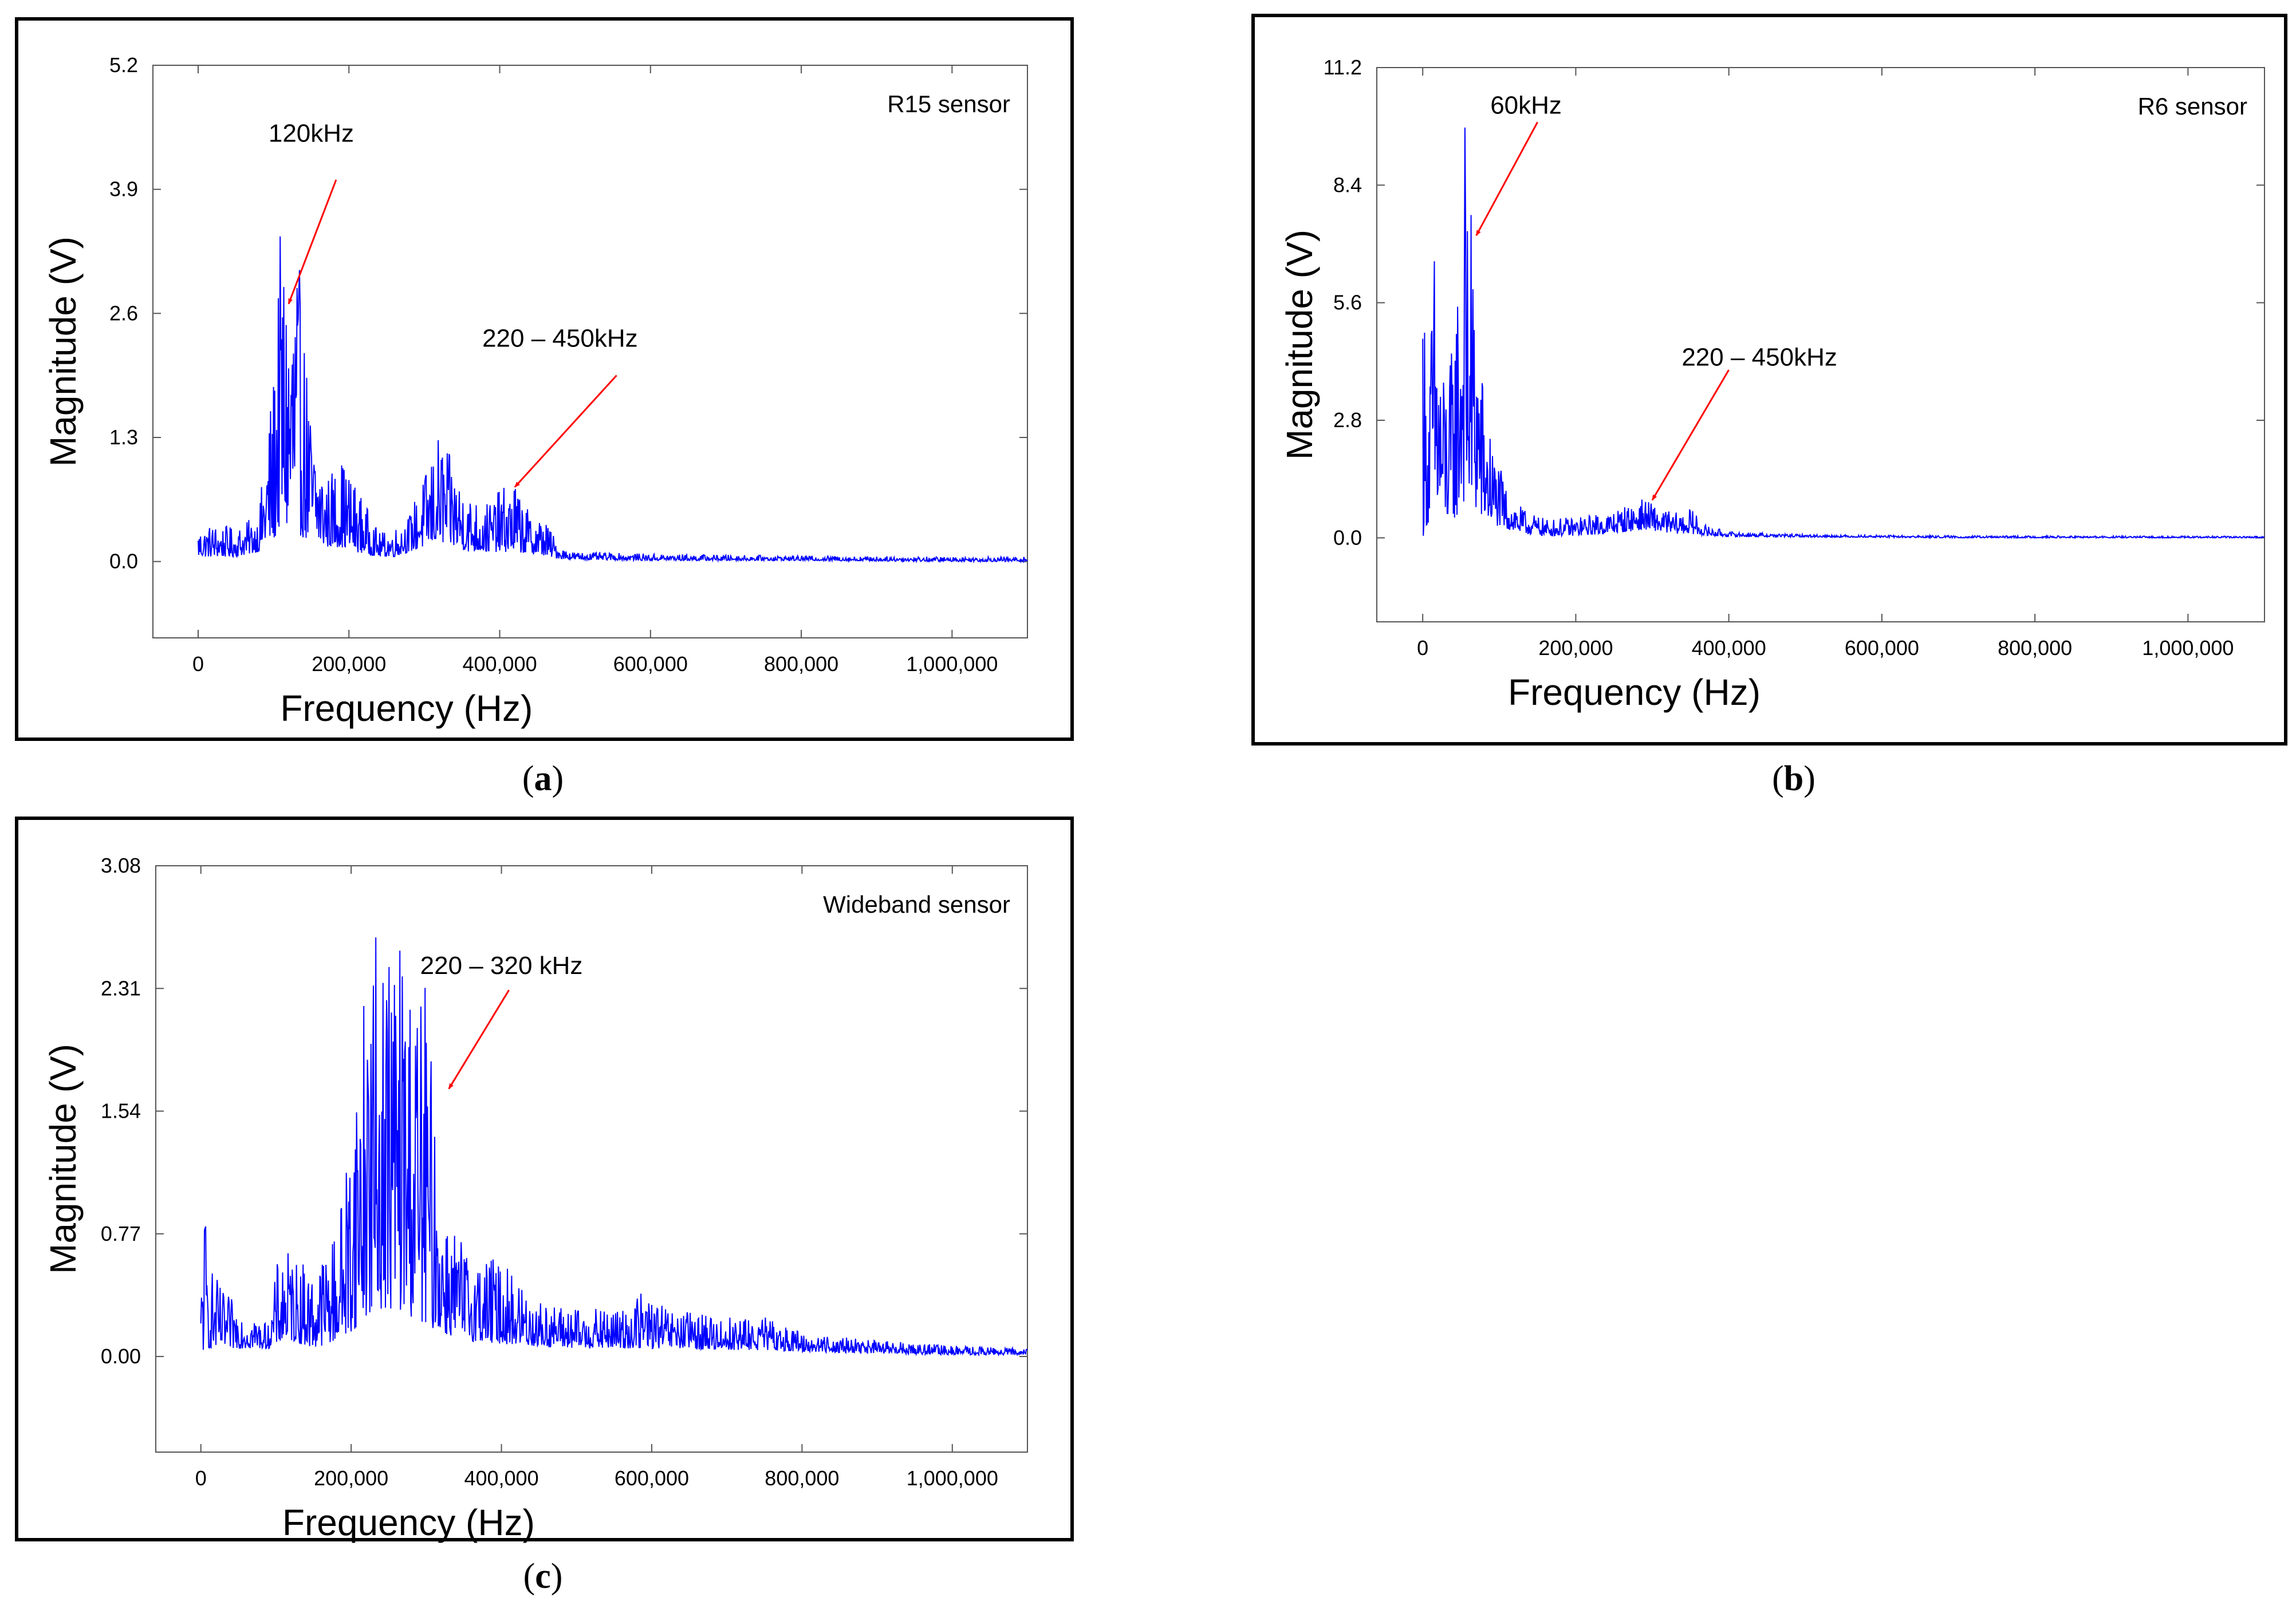 The height and width of the screenshot is (1617, 2296). Describe the element at coordinates (1575, 648) in the screenshot. I see `chart-b-x-tick-label: 200,000` at that location.